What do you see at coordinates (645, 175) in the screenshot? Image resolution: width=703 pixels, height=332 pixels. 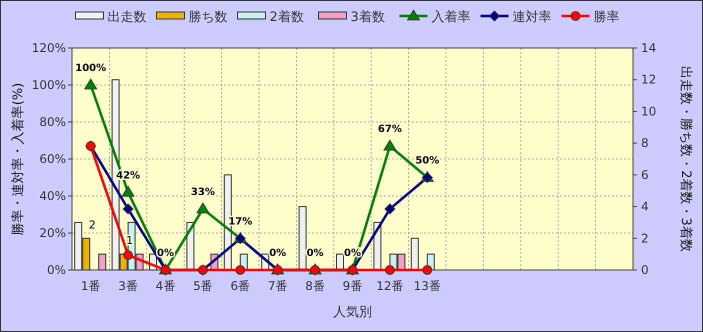 I see `y2-tick-label: 6` at bounding box center [645, 175].